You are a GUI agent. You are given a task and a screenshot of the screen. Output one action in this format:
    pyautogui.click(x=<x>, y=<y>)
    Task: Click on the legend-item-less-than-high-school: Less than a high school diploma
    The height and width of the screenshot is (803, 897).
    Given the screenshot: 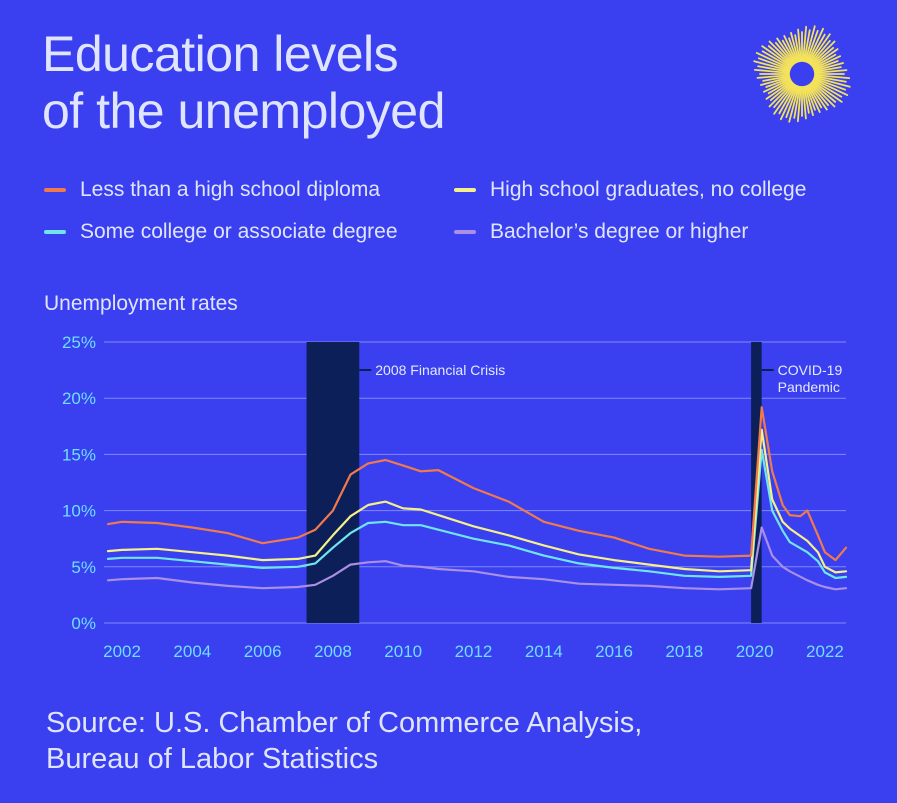 What is the action you would take?
    pyautogui.click(x=212, y=190)
    